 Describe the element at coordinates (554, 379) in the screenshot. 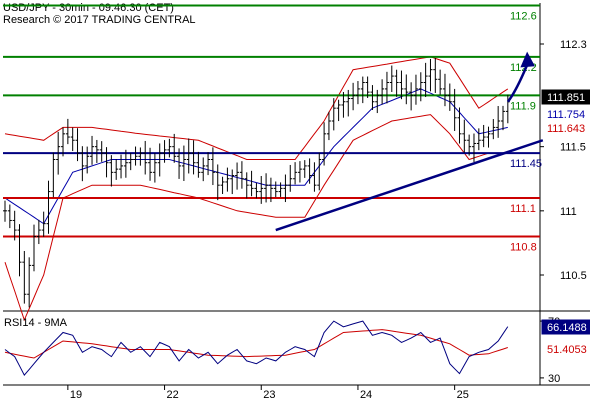

I see `rsi-axis-label: 30` at that location.